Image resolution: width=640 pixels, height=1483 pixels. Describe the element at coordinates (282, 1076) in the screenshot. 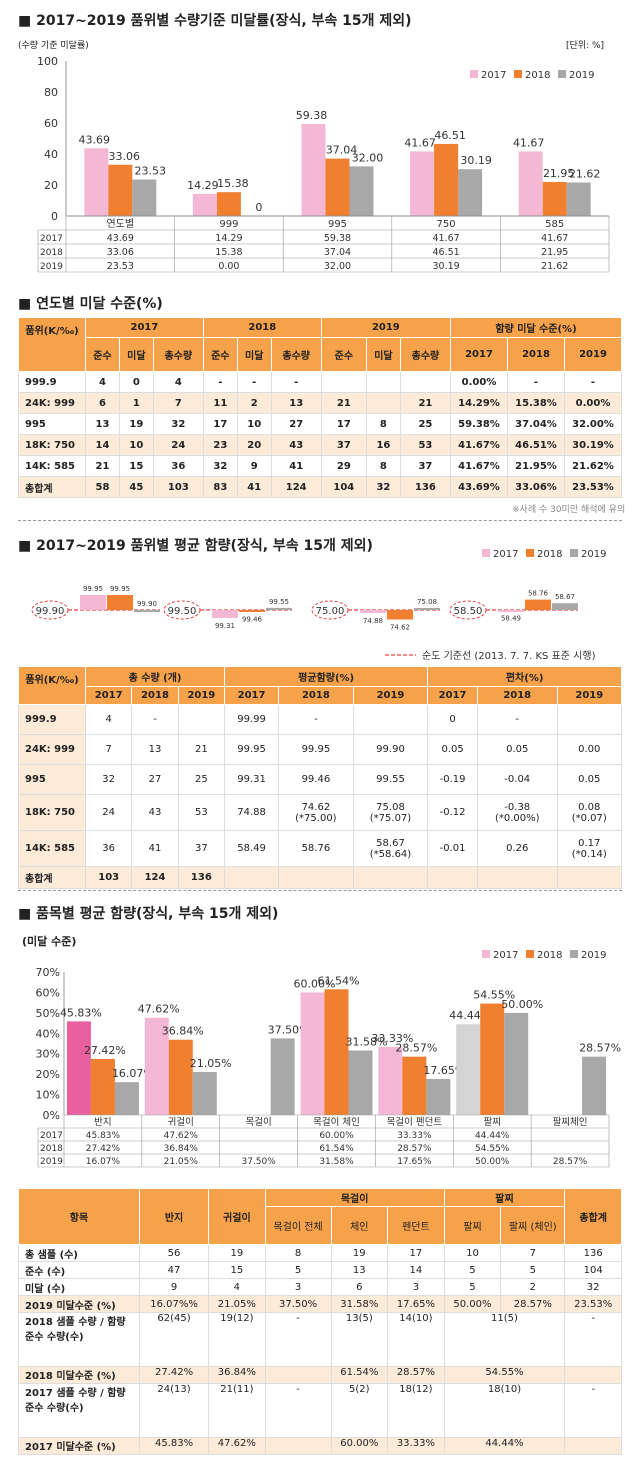

I see `bar-2019-목걸이` at that location.